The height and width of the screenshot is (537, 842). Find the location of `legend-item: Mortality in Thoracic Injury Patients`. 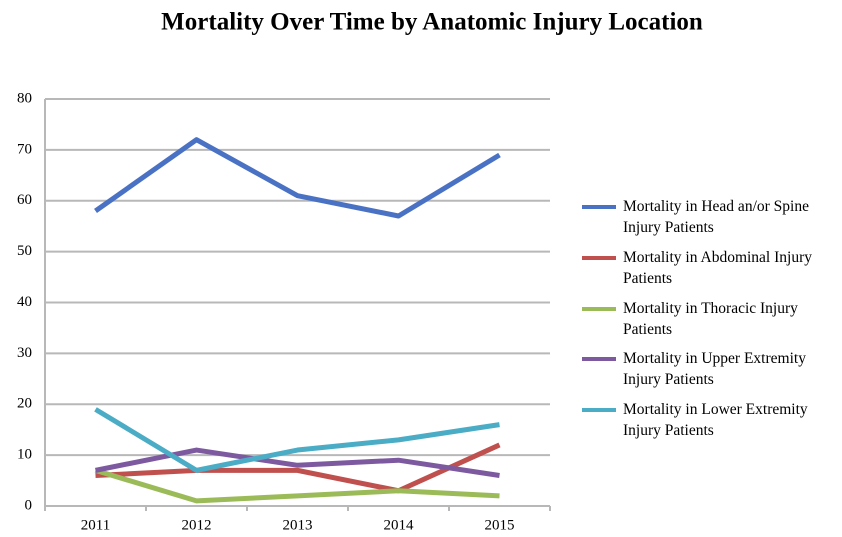

legend-item: Mortality in Thoracic Injury Patients is located at coordinates (707, 323).